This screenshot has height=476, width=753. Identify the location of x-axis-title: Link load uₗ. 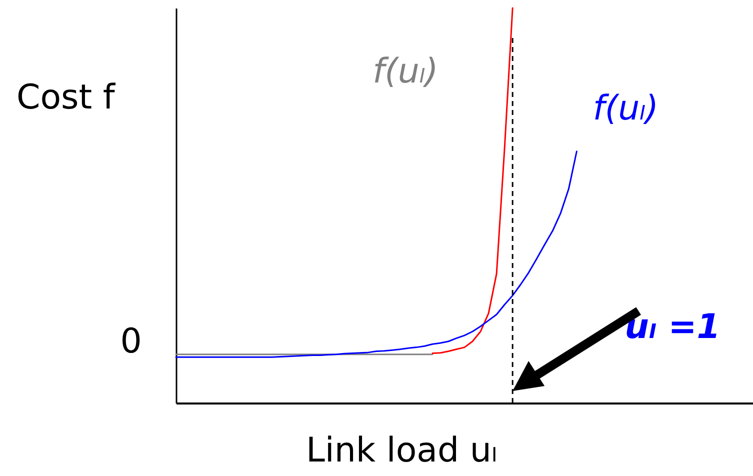
(402, 450).